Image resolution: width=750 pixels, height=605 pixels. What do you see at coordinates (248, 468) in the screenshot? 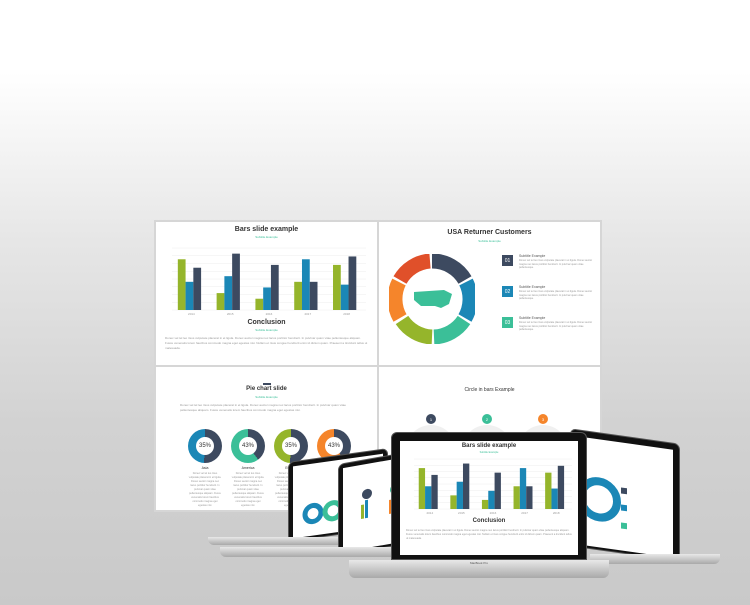
I see `donut-label: America` at bounding box center [248, 468].